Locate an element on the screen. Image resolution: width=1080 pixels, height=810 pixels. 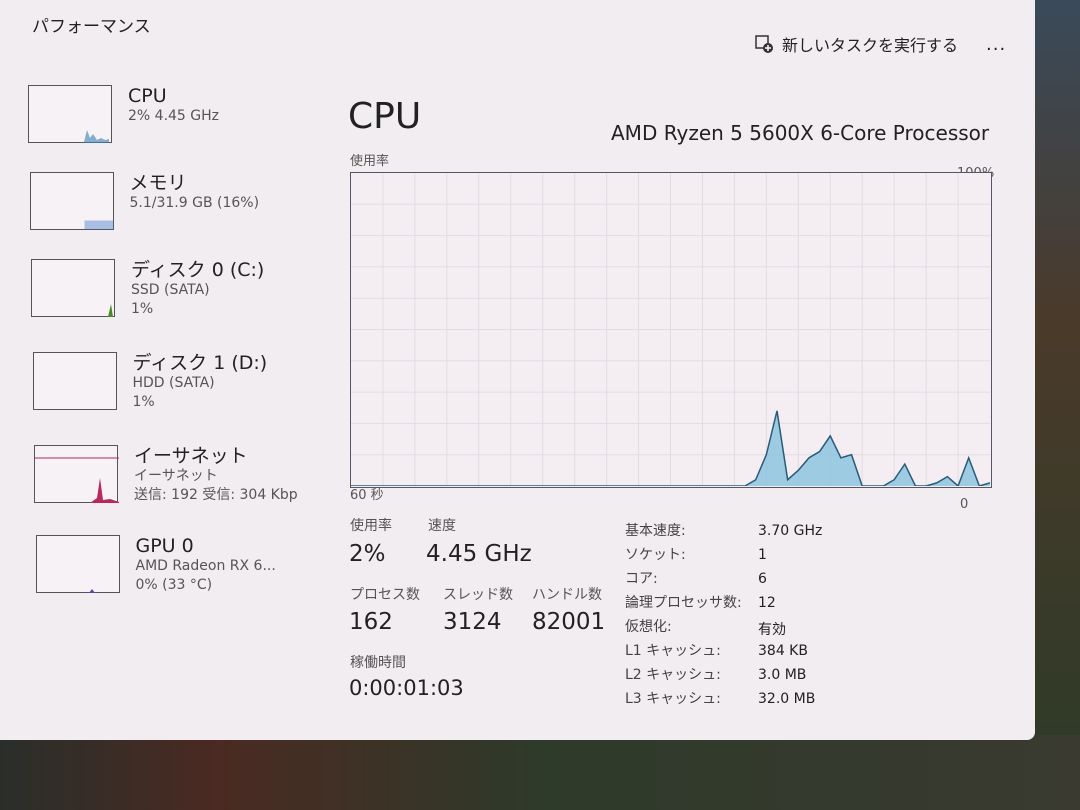
detail-value: 3.0 MB is located at coordinates (782, 675).